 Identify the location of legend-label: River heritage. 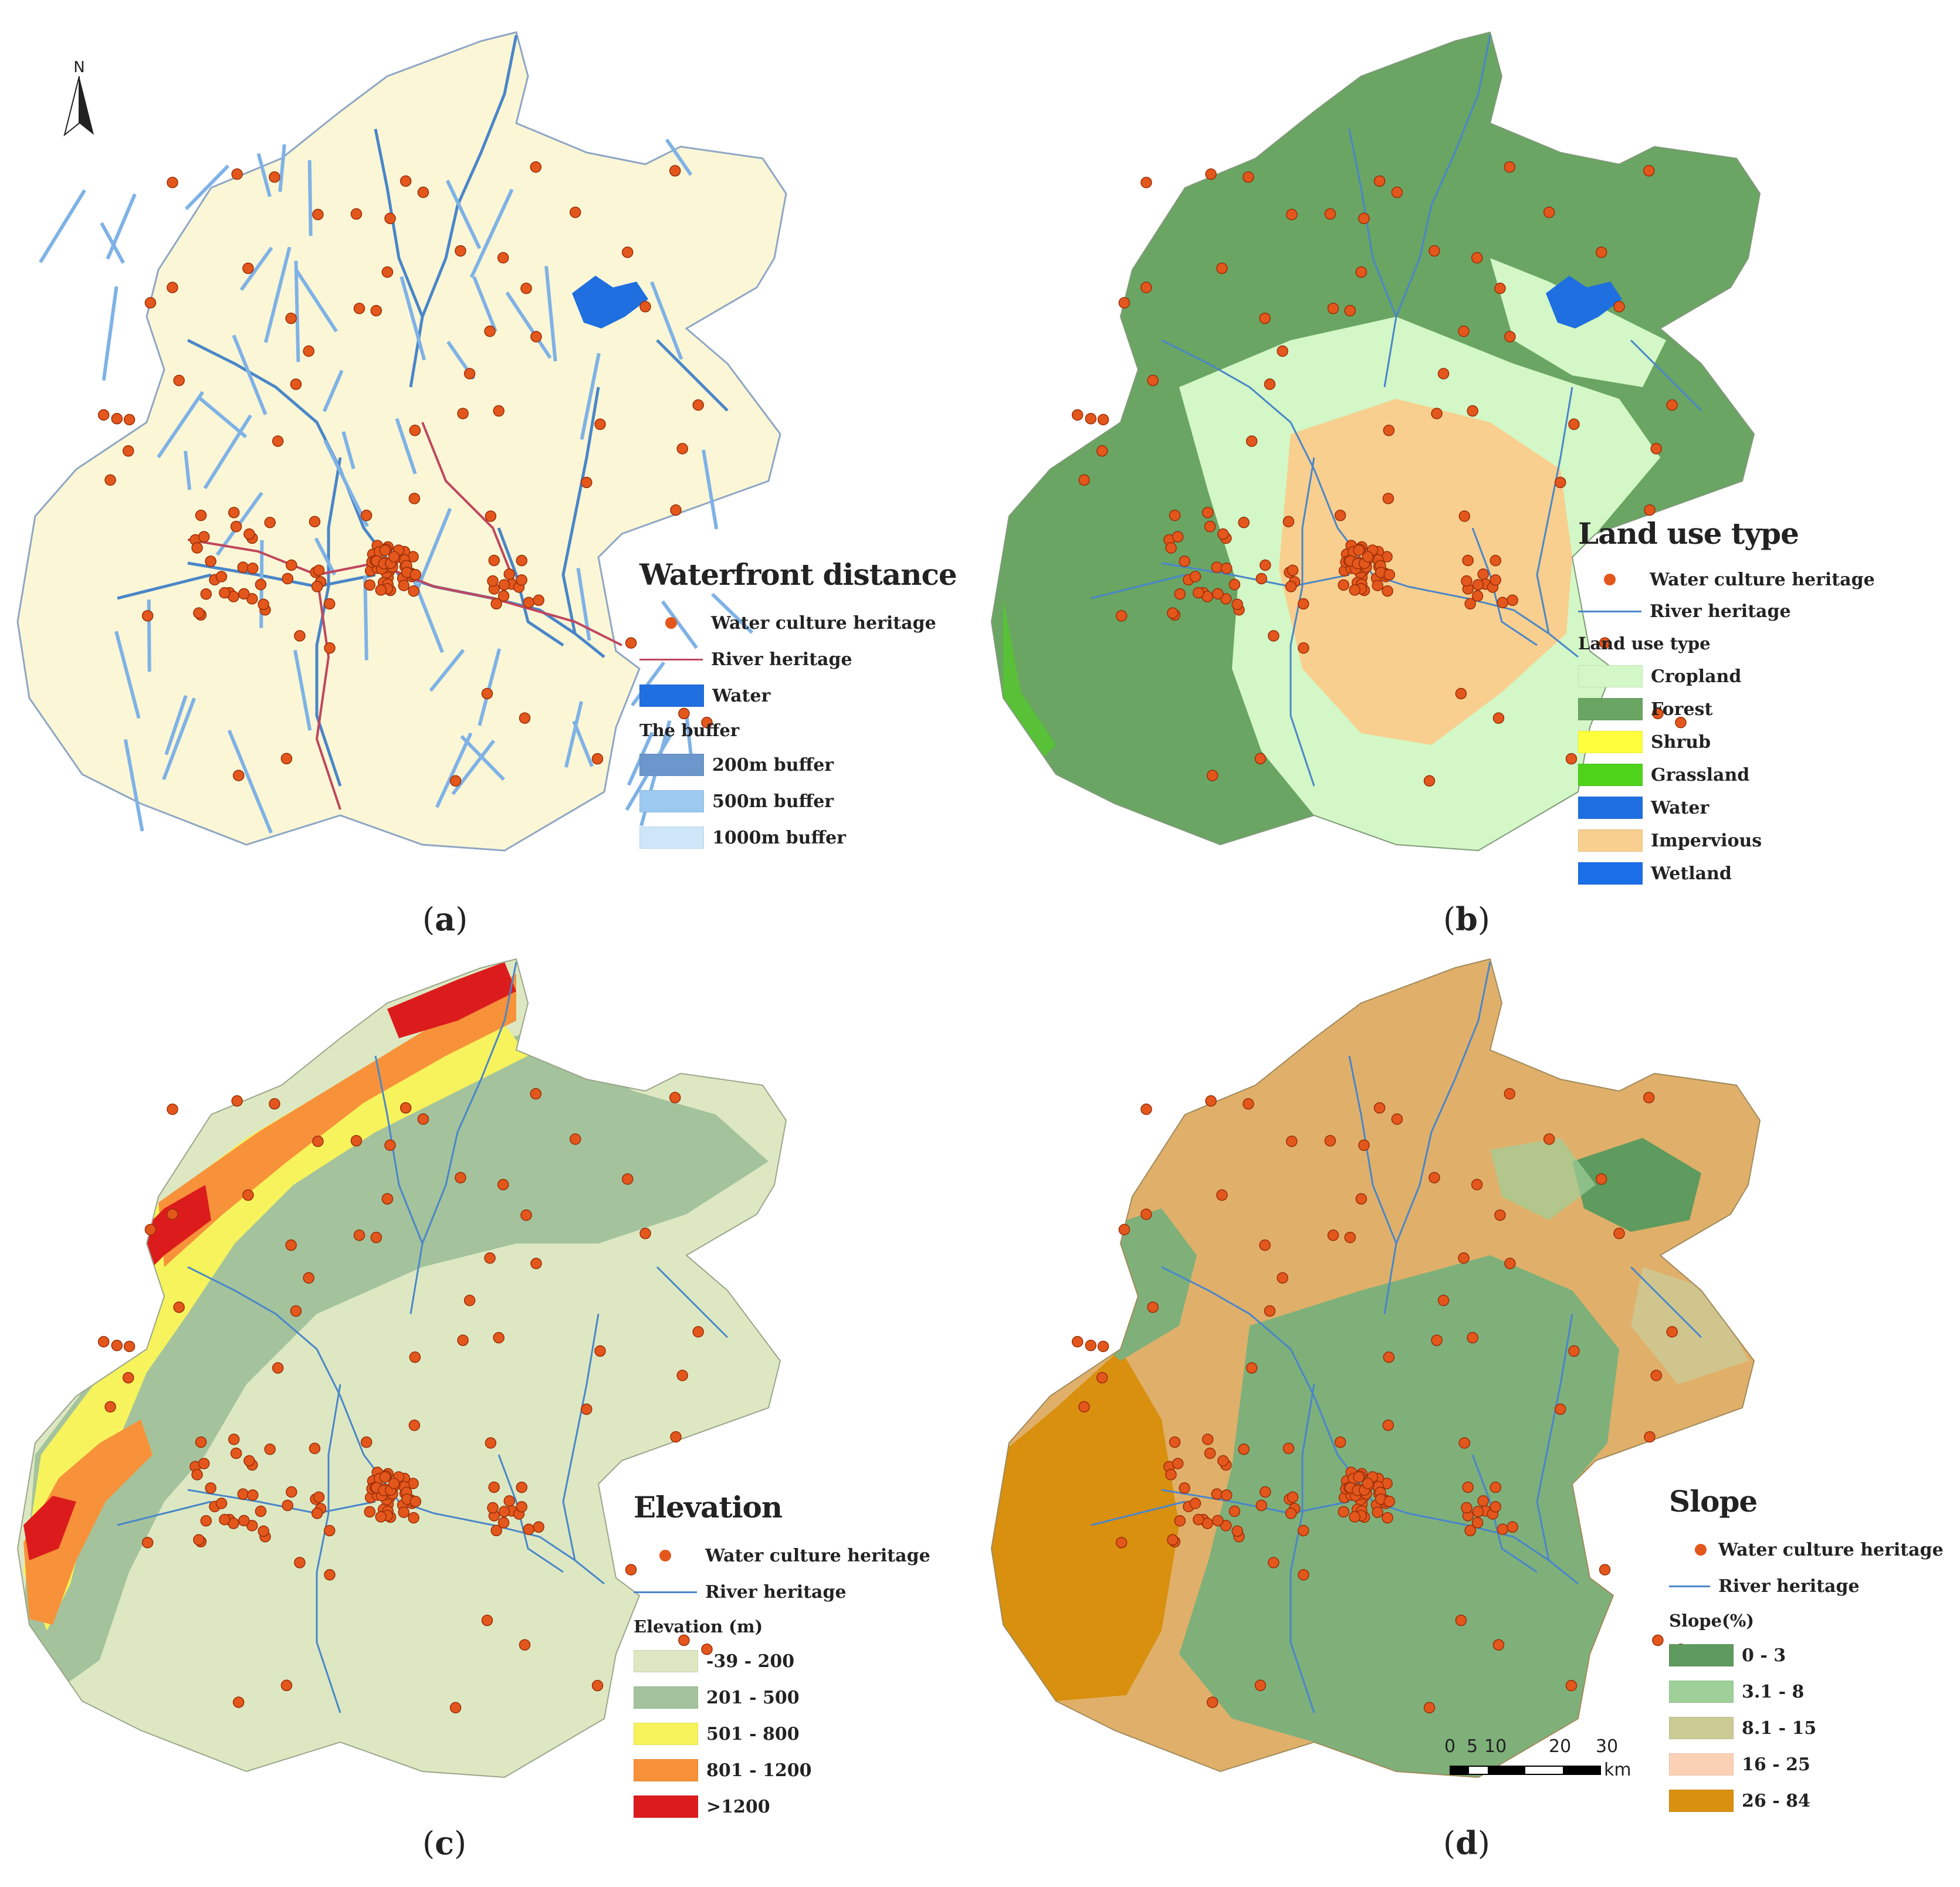
(1721, 611).